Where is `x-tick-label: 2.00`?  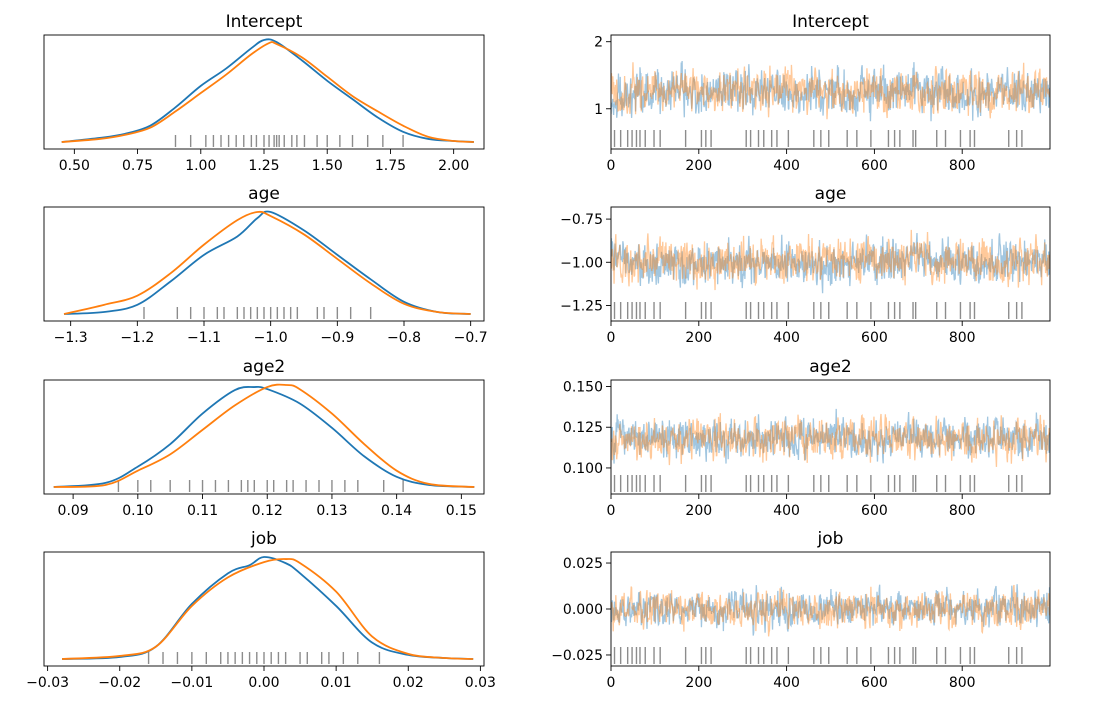 x-tick-label: 2.00 is located at coordinates (453, 166).